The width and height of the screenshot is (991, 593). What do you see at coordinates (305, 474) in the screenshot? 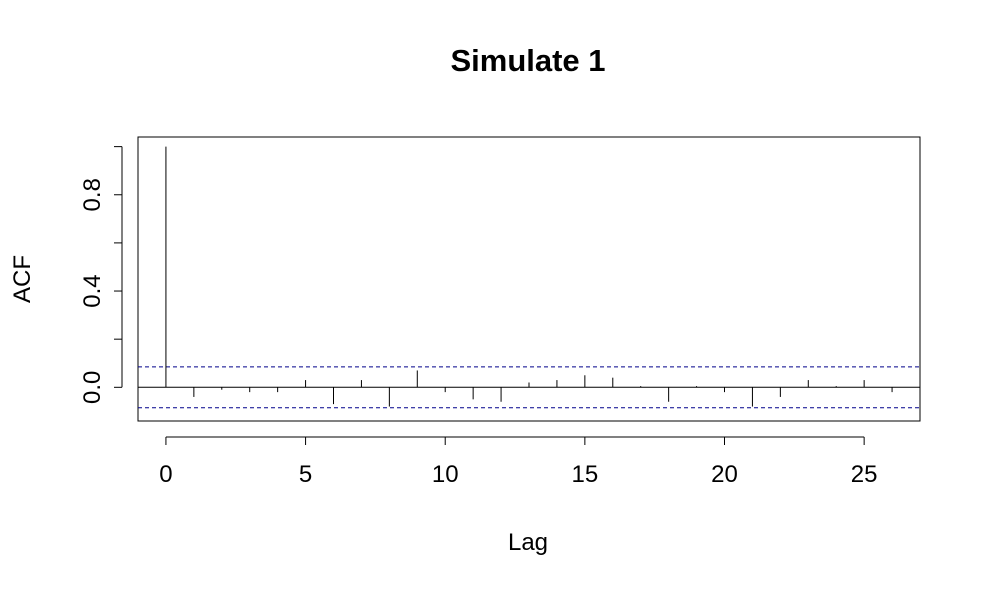
I see `x-tick-label-1: 5` at bounding box center [305, 474].